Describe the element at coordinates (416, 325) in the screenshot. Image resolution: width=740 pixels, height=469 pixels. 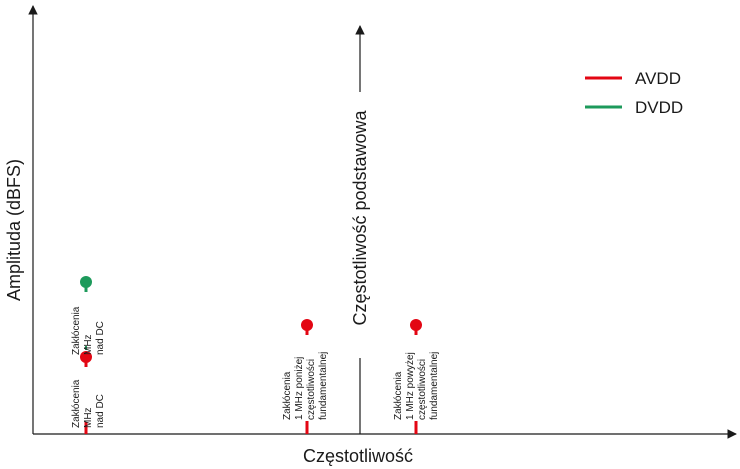
I see `spur-above-marker` at that location.